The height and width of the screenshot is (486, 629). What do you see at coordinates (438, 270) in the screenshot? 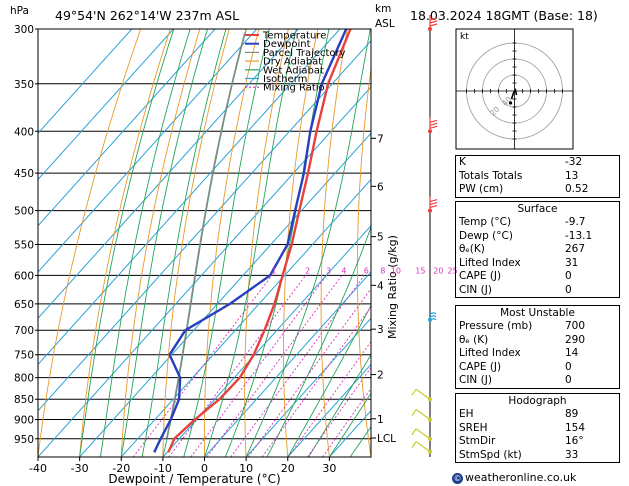
I see `mixing-ratio-value: 20` at bounding box center [438, 270].